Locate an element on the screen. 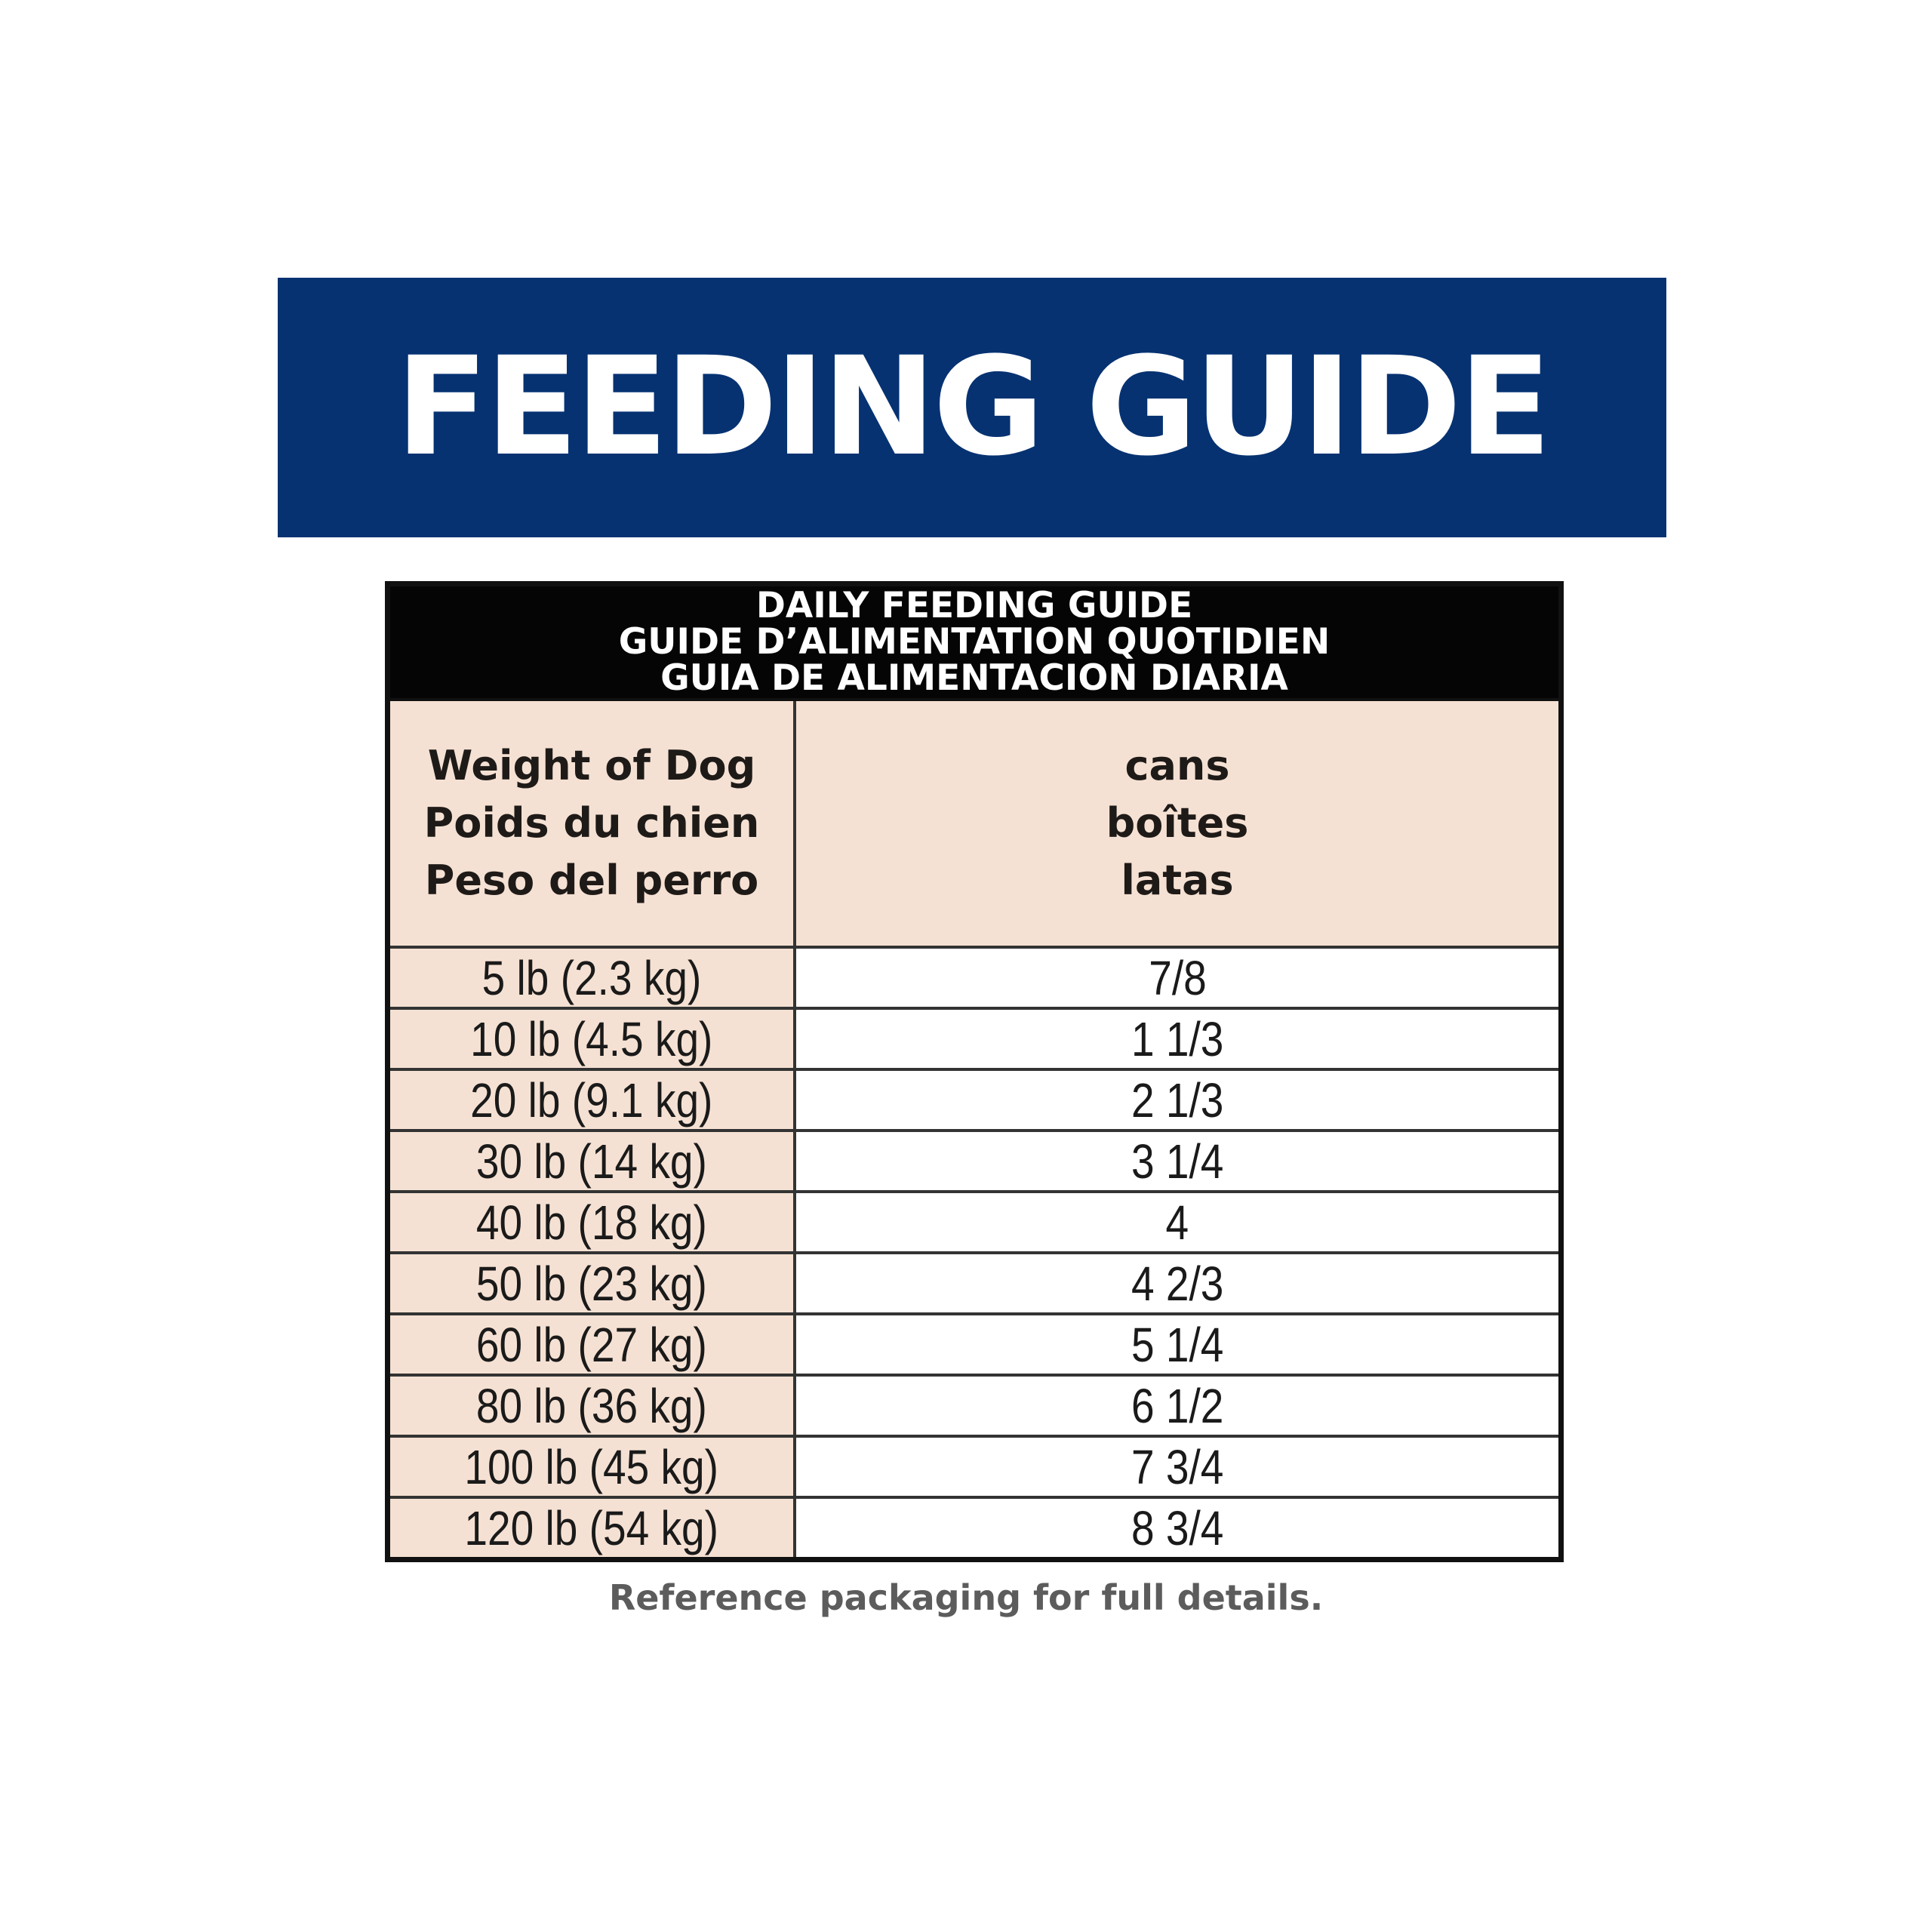 Image resolution: width=1932 pixels, height=1932 pixels. cans-heading-english: cans is located at coordinates (1177, 765).